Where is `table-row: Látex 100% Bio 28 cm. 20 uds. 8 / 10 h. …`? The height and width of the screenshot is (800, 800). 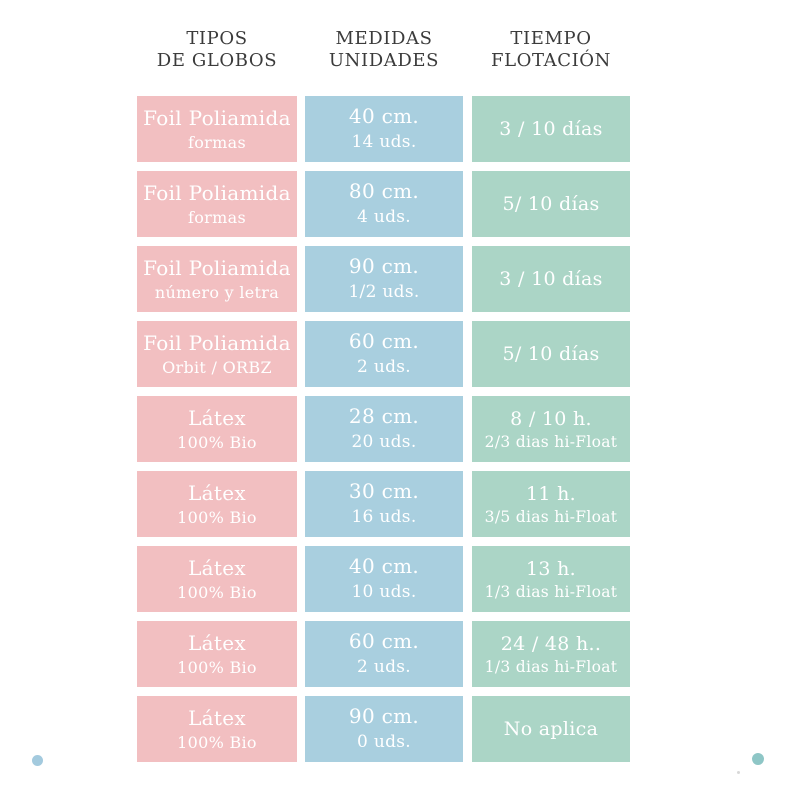 table-row: Látex 100% Bio 28 cm. 20 uds. 8 / 10 h. … is located at coordinates (400, 429).